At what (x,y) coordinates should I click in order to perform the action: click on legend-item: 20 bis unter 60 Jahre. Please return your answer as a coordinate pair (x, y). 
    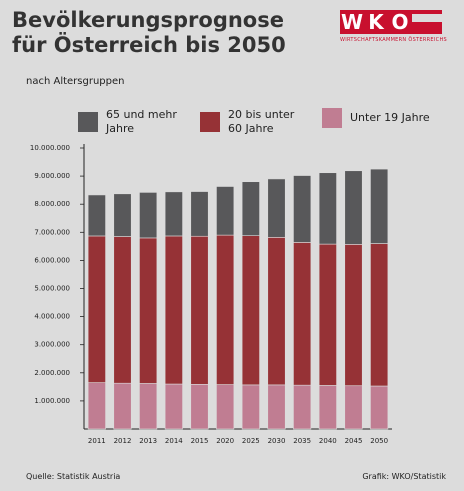
    Looking at the image, I should click on (255, 122).